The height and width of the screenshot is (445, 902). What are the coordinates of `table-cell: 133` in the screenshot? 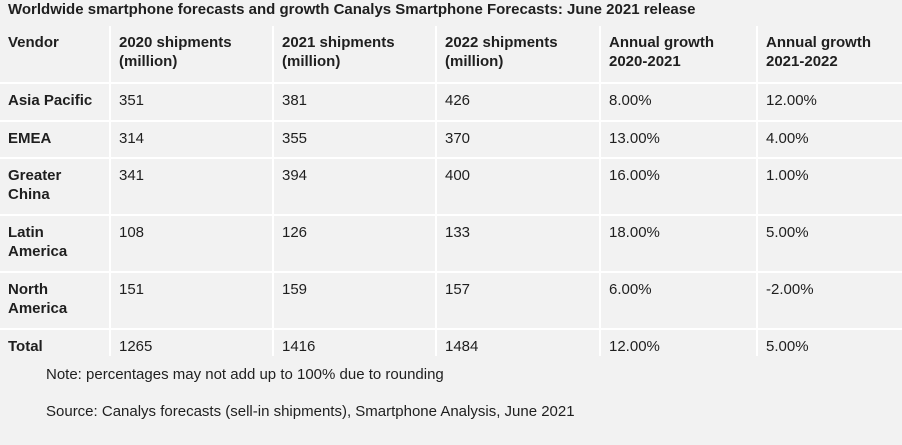 It's located at (518, 243).